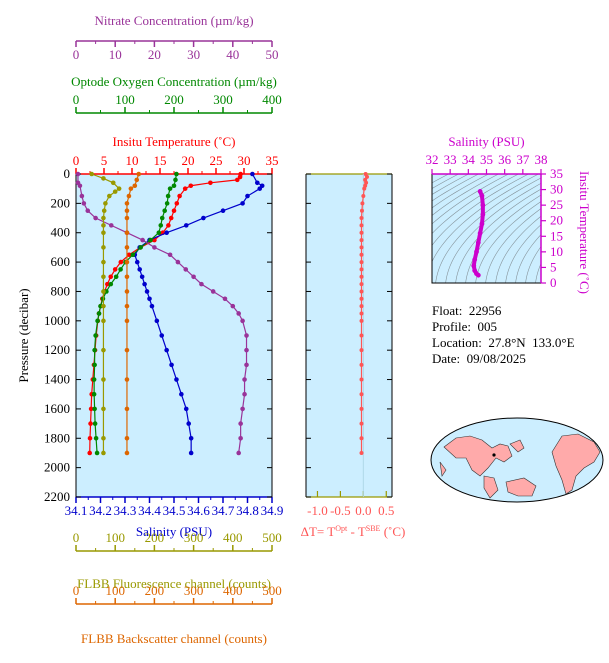 Image resolution: width=609 pixels, height=663 pixels. I want to click on delta-tick-label: -0.5, so click(340, 510).